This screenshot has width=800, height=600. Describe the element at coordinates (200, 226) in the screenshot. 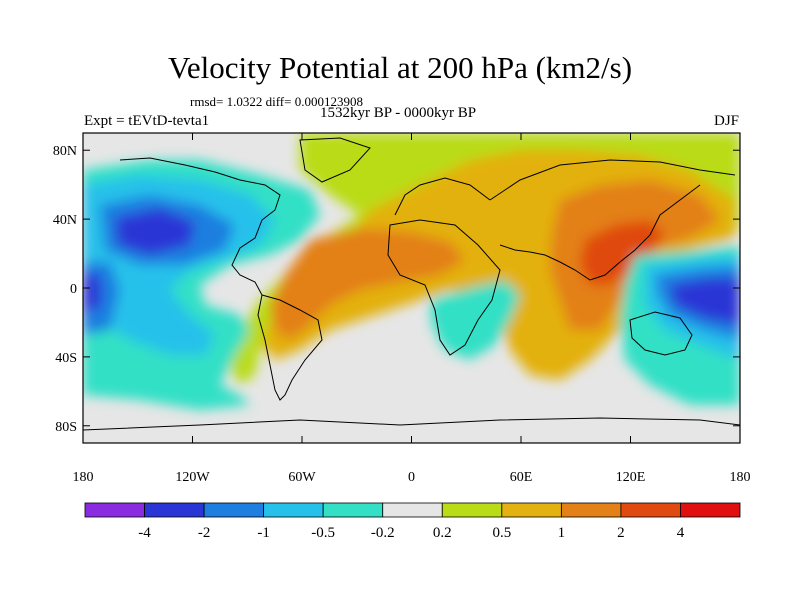

I see `coastline-north-america` at that location.